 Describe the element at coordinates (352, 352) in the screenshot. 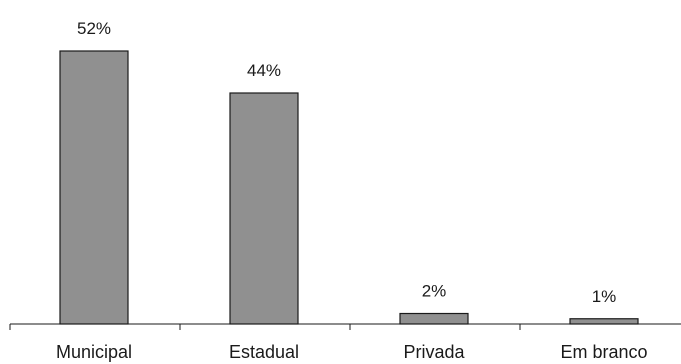

I see `category-labels-layer: Municipal Estadual Privada Em branco` at that location.